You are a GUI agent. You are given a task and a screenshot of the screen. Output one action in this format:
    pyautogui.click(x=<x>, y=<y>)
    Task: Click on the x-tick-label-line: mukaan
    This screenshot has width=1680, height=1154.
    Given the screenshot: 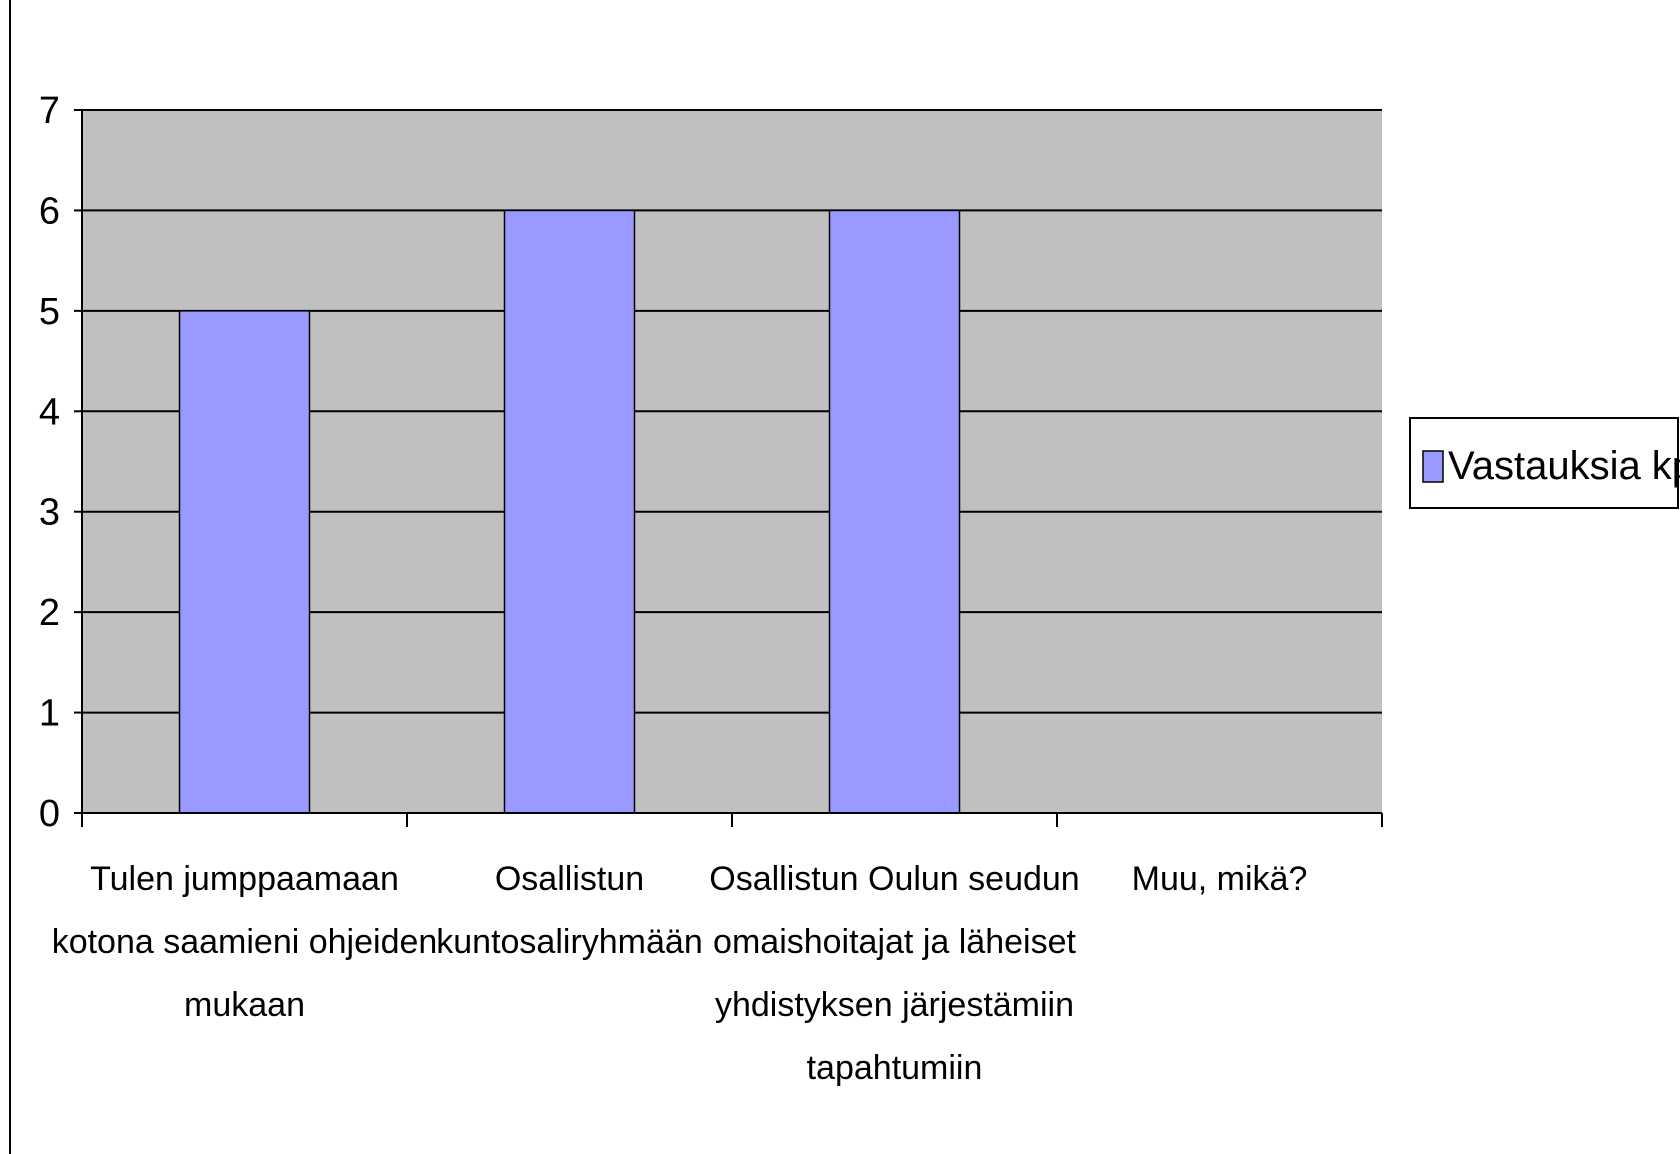 What is the action you would take?
    pyautogui.click(x=244, y=1005)
    